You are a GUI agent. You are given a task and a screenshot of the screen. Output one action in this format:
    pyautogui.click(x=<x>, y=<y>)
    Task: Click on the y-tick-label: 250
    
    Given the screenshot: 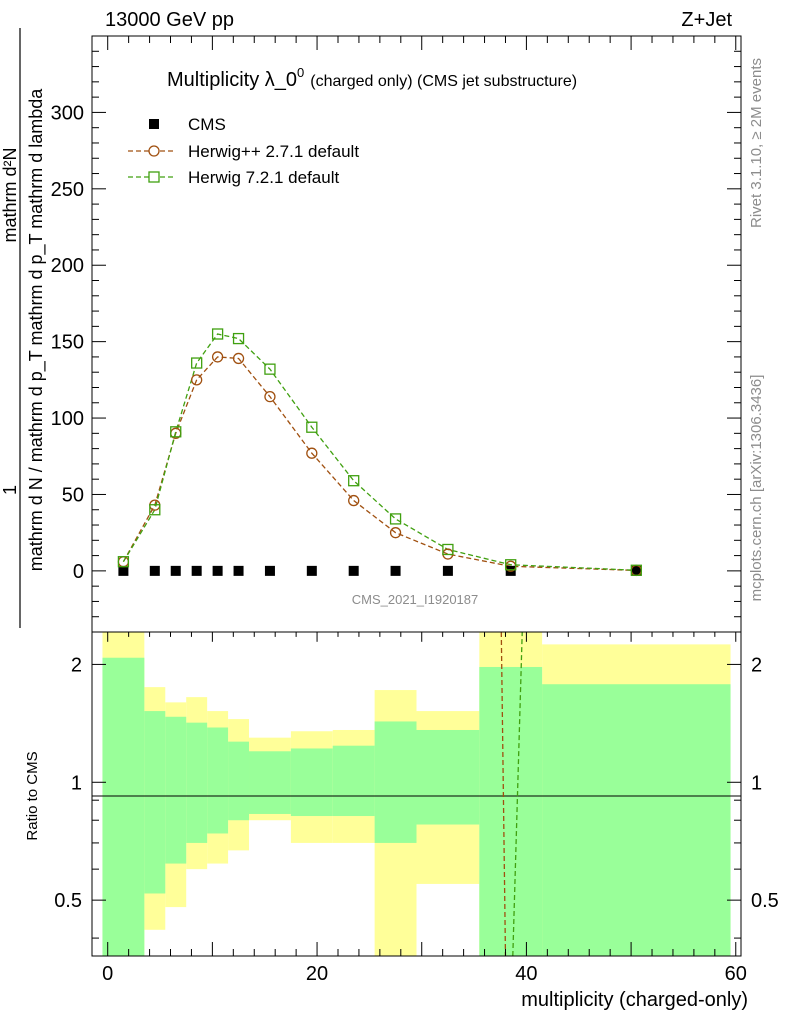 What is the action you would take?
    pyautogui.click(x=67, y=190)
    